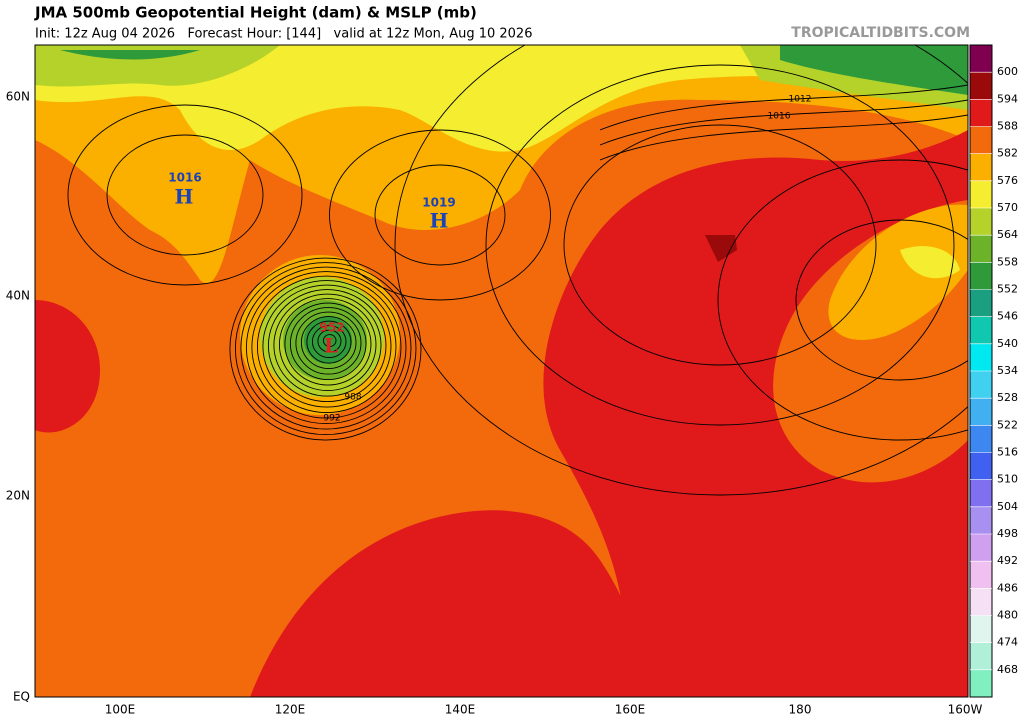  I want to click on lon-label: 160W, so click(965, 710).